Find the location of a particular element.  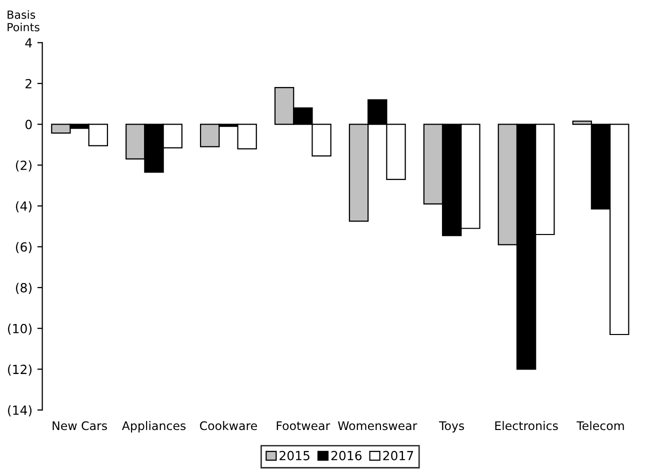

y-tick-label: (6) is located at coordinates (24, 248).